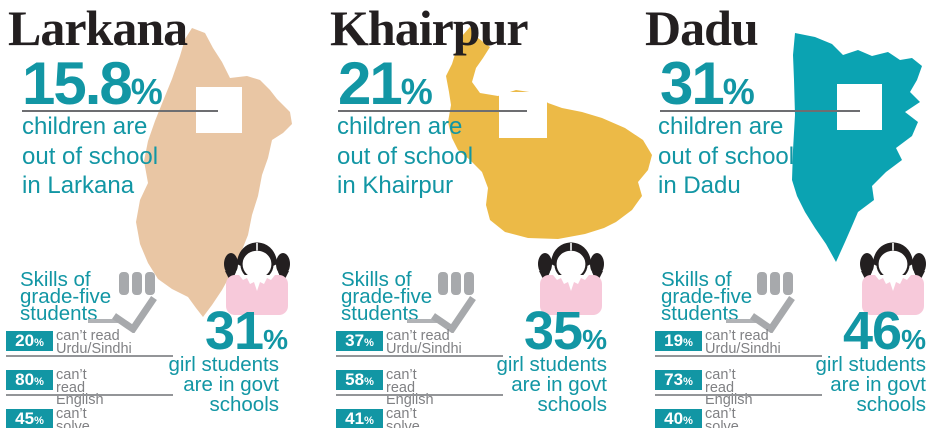 The image size is (950, 428). I want to click on skill-stat-badge: 58%, so click(359, 380).